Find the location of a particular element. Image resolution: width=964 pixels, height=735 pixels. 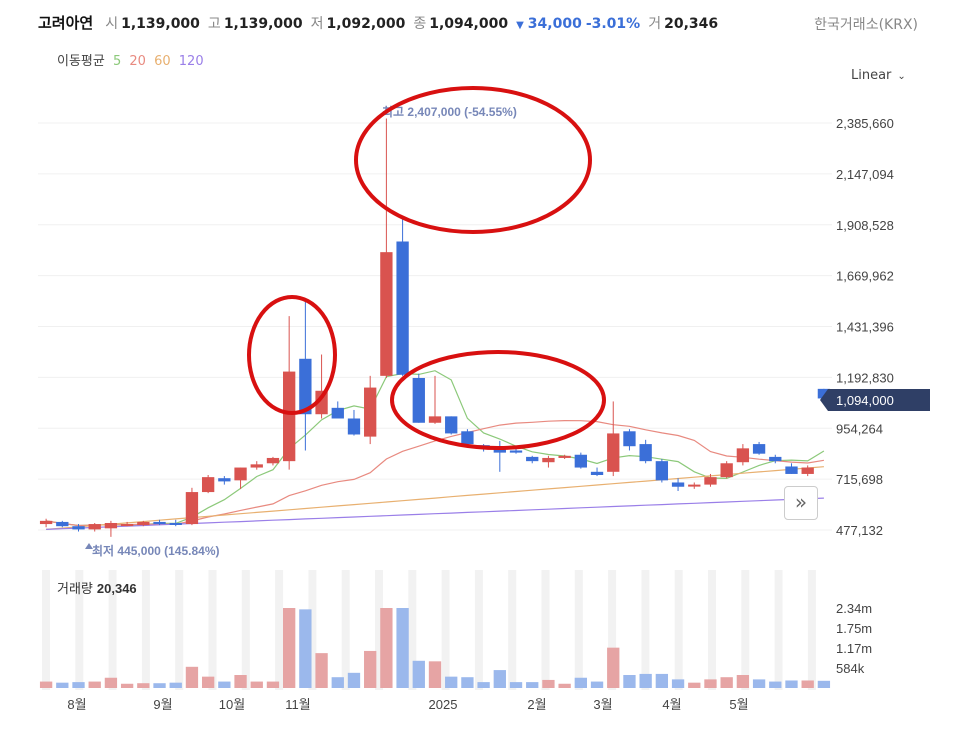

ma-60-line is located at coordinates (435, 498).